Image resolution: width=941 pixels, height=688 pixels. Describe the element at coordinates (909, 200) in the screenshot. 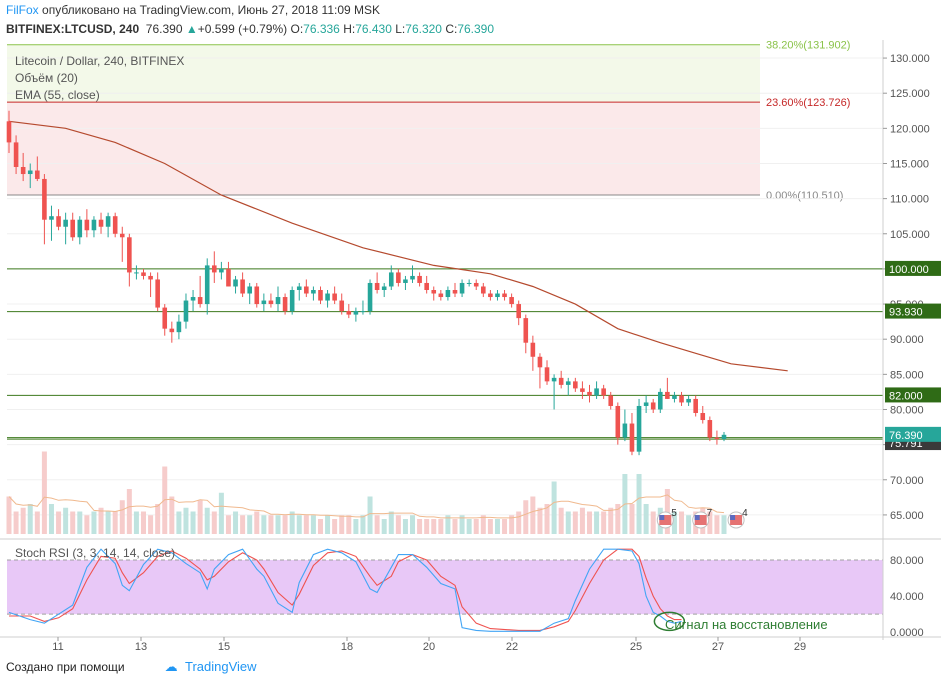

I see `price-tick-label: 110.000` at that location.